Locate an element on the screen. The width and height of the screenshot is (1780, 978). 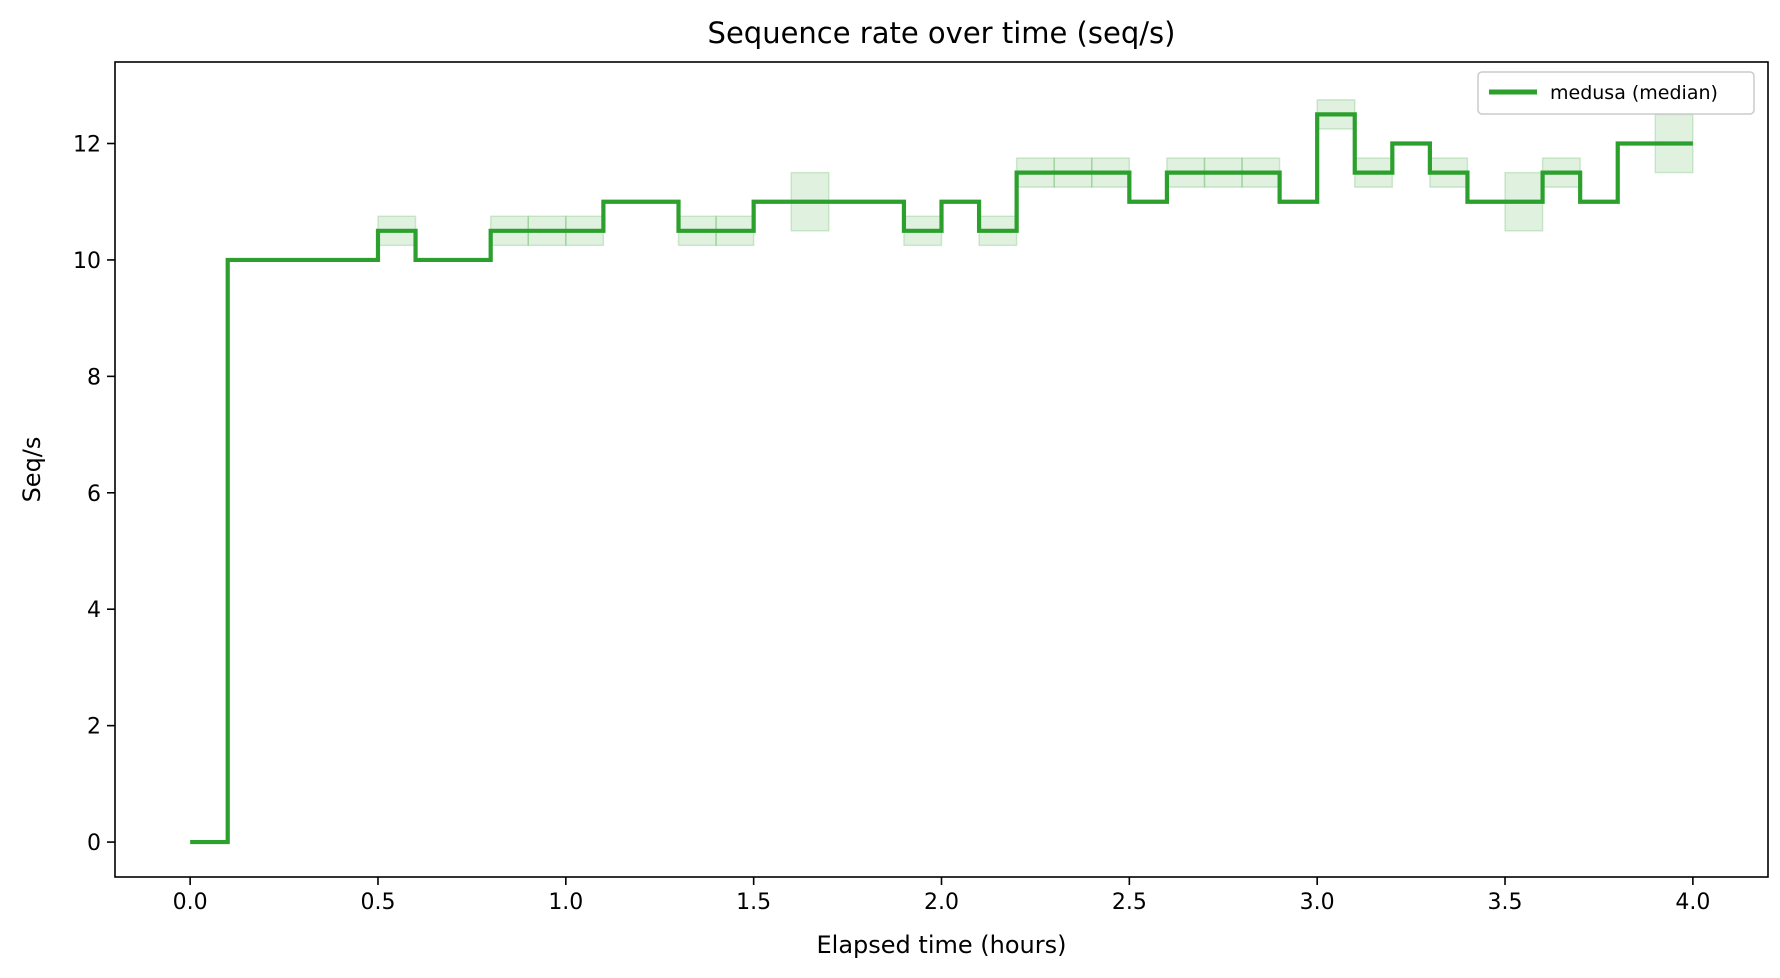
x-tick-label: 2.5 is located at coordinates (1129, 902).